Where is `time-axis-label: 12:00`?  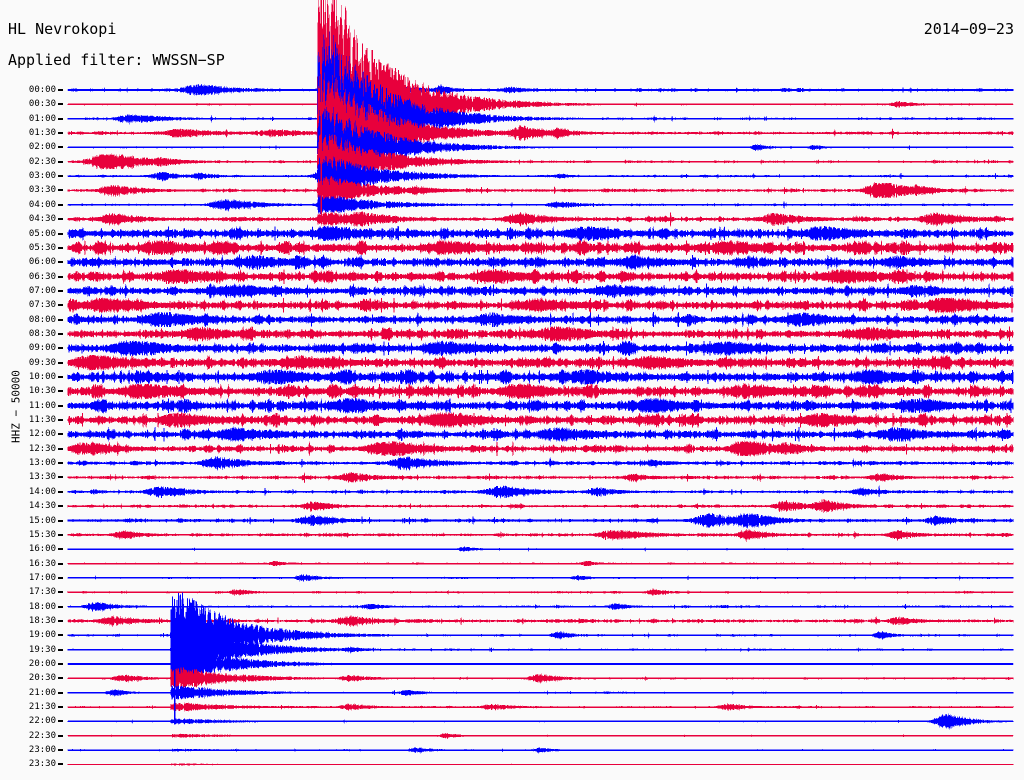
time-axis-label: 12:00 is located at coordinates (42, 434).